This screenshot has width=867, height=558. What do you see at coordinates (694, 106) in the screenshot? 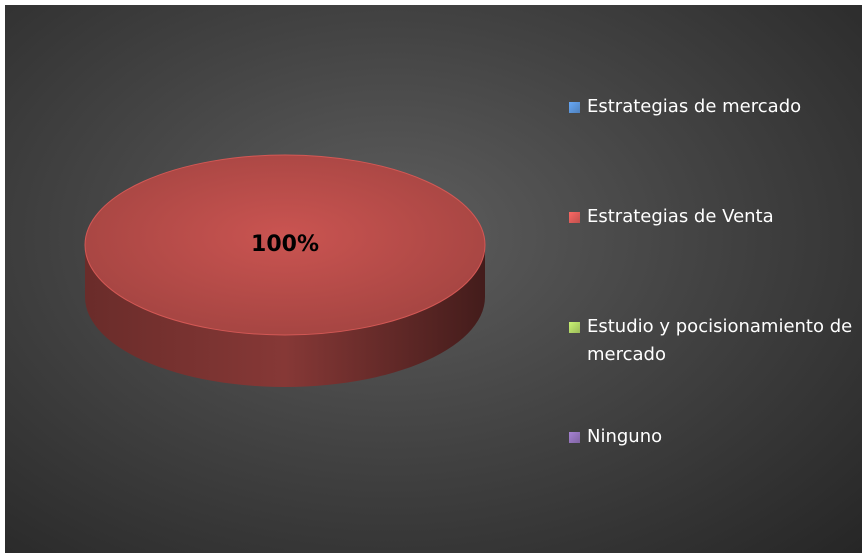
I see `legend-label: Estrategias de mercado` at bounding box center [694, 106].